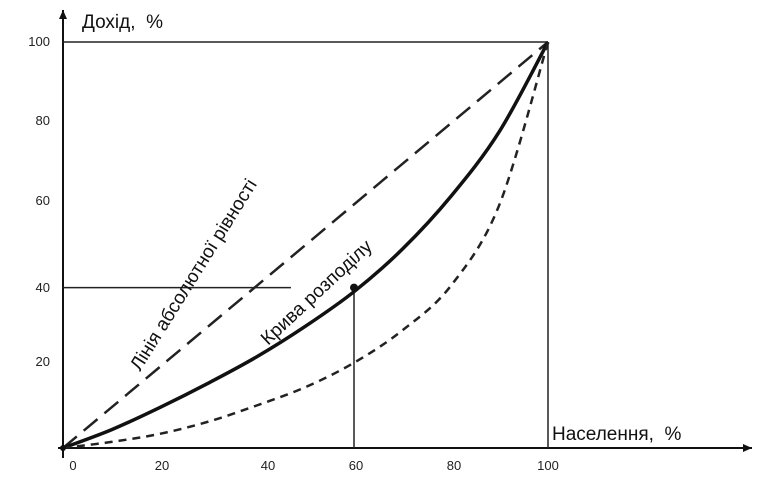 The width and height of the screenshot is (764, 485). Describe the element at coordinates (63, 448) in the screenshot. I see `origin-point-marker` at that location.